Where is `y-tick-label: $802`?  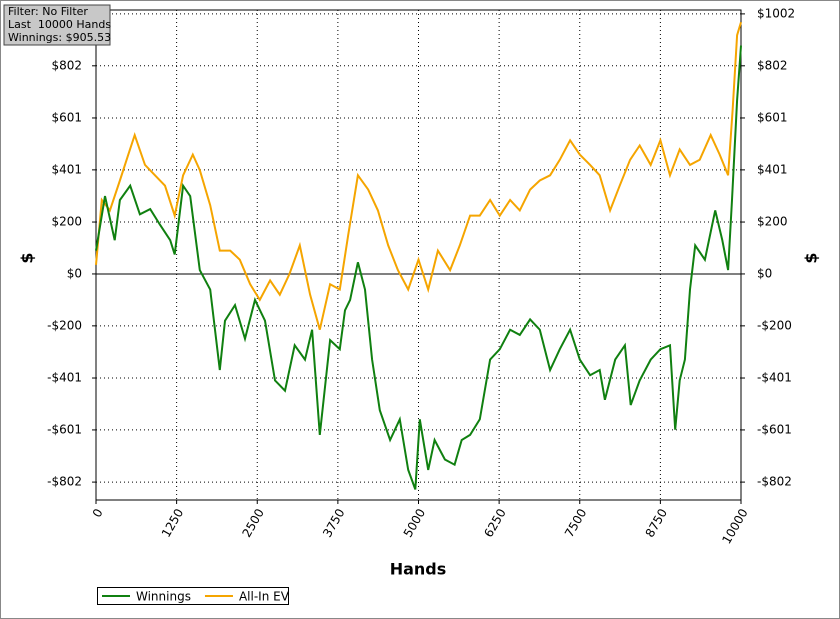 y-tick-label: $802 is located at coordinates (66, 65).